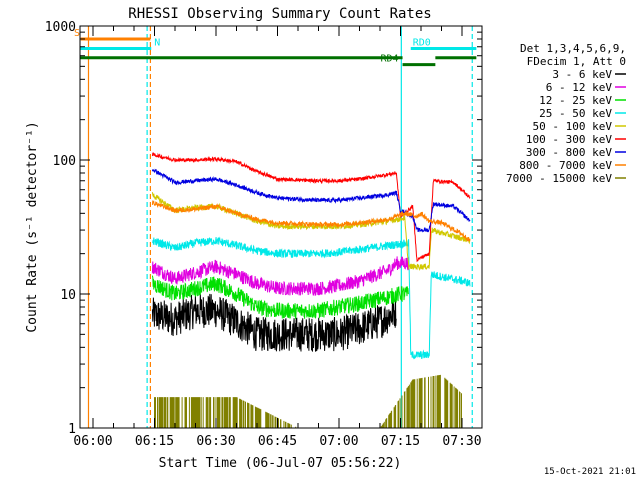 The image size is (640, 480). What do you see at coordinates (77, 33) in the screenshot?
I see `annotation-label: S` at bounding box center [77, 33].